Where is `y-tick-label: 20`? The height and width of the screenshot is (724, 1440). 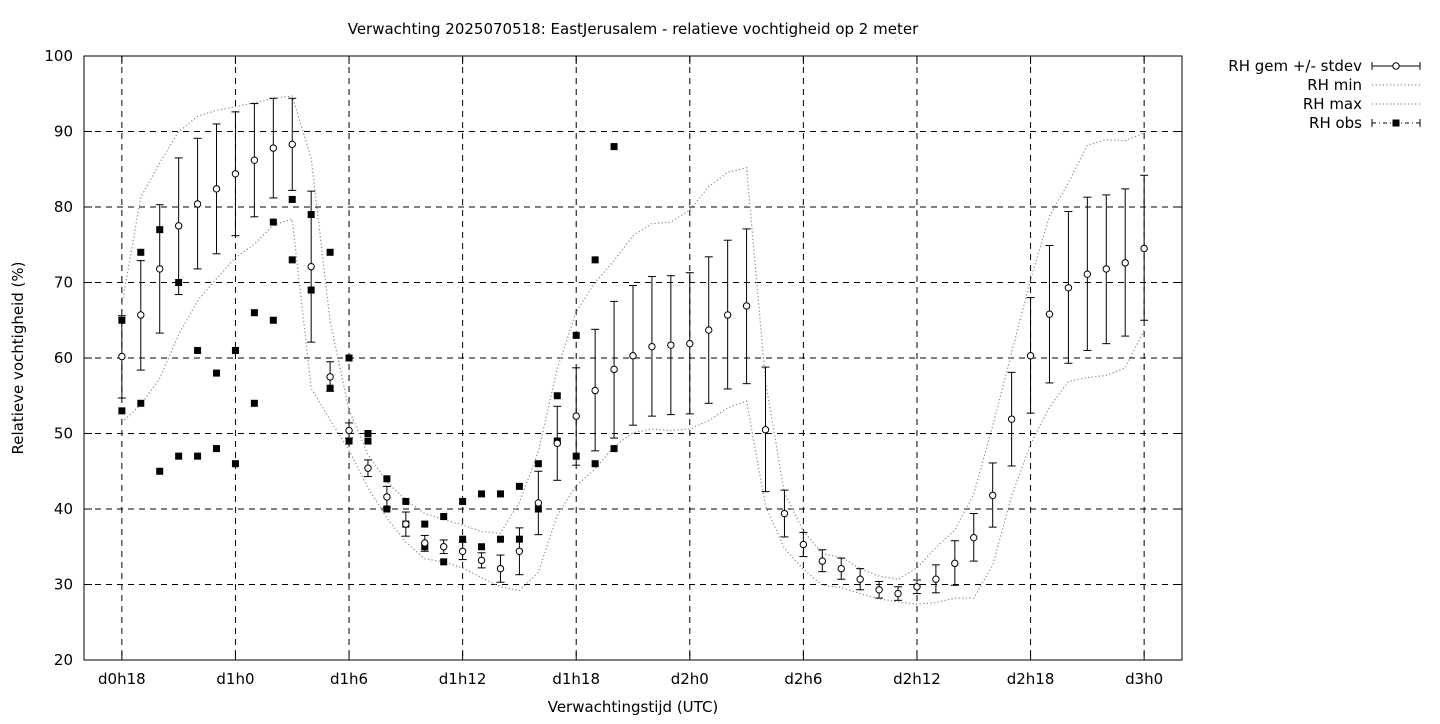
y-tick-label: 20 is located at coordinates (63, 660).